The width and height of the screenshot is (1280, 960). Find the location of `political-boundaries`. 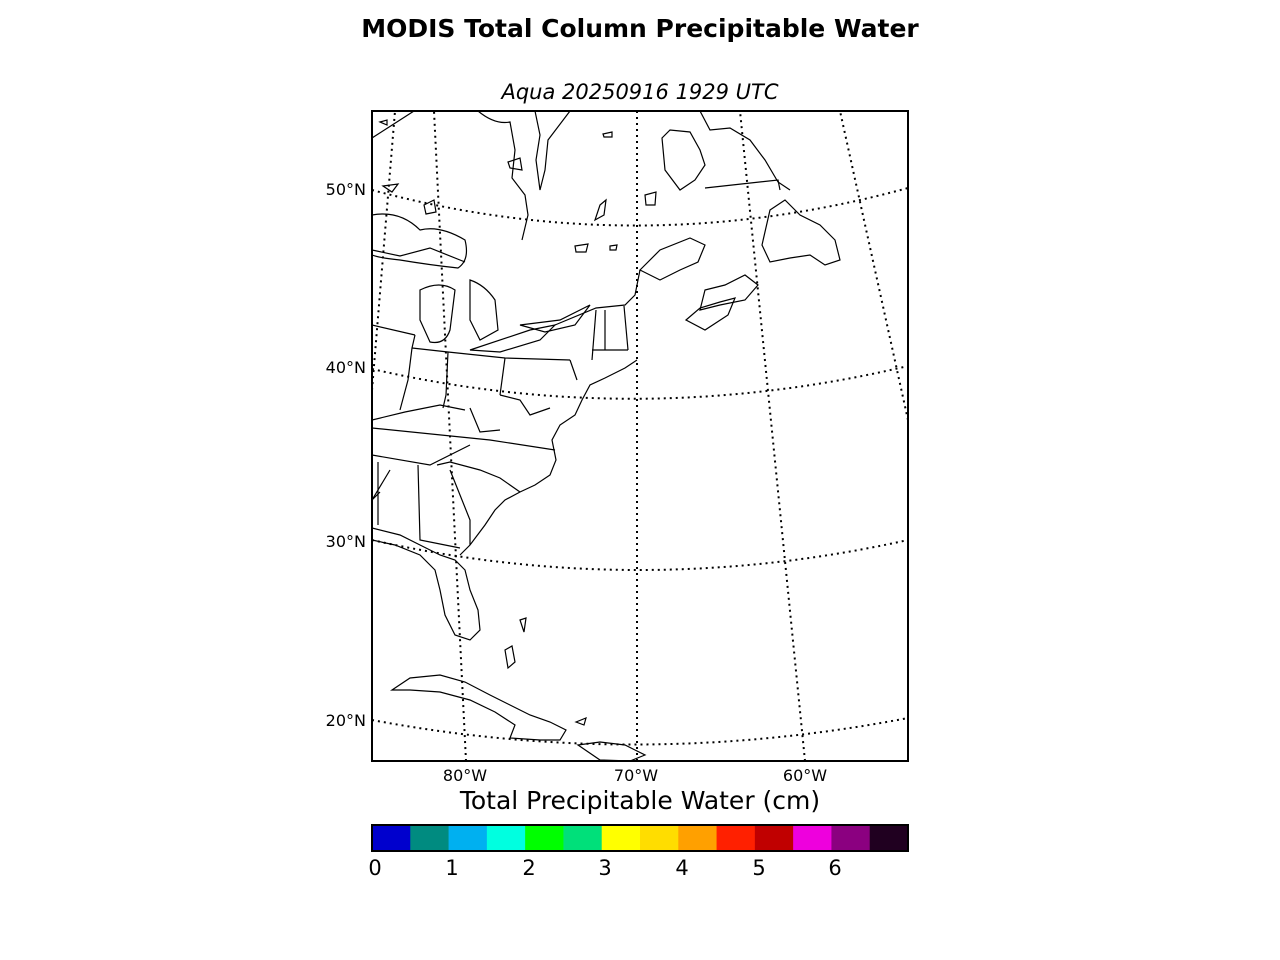

political-boundaries is located at coordinates (576, 364).